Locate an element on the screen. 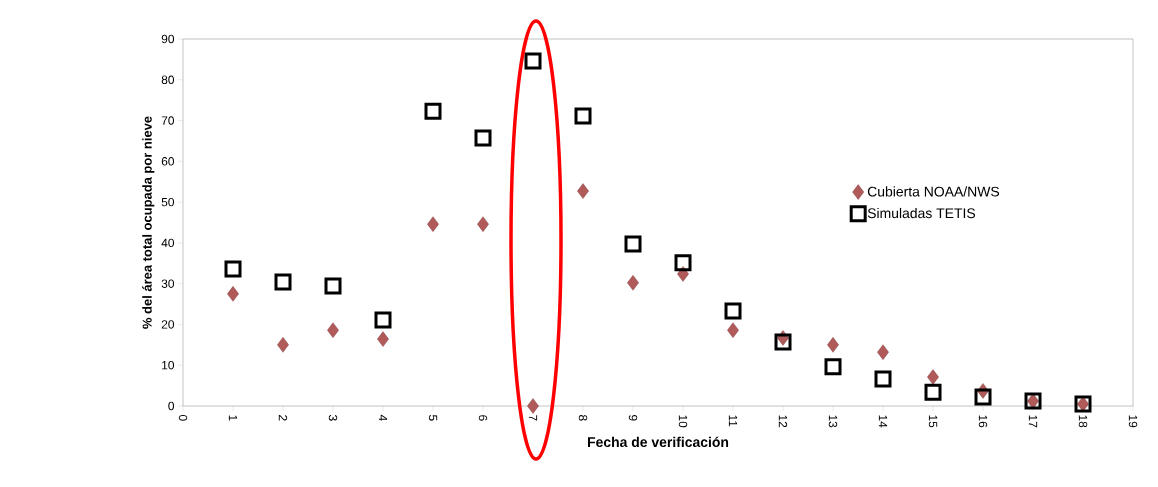 The width and height of the screenshot is (1158, 487). x-tick-label: 17 is located at coordinates (1033, 421).